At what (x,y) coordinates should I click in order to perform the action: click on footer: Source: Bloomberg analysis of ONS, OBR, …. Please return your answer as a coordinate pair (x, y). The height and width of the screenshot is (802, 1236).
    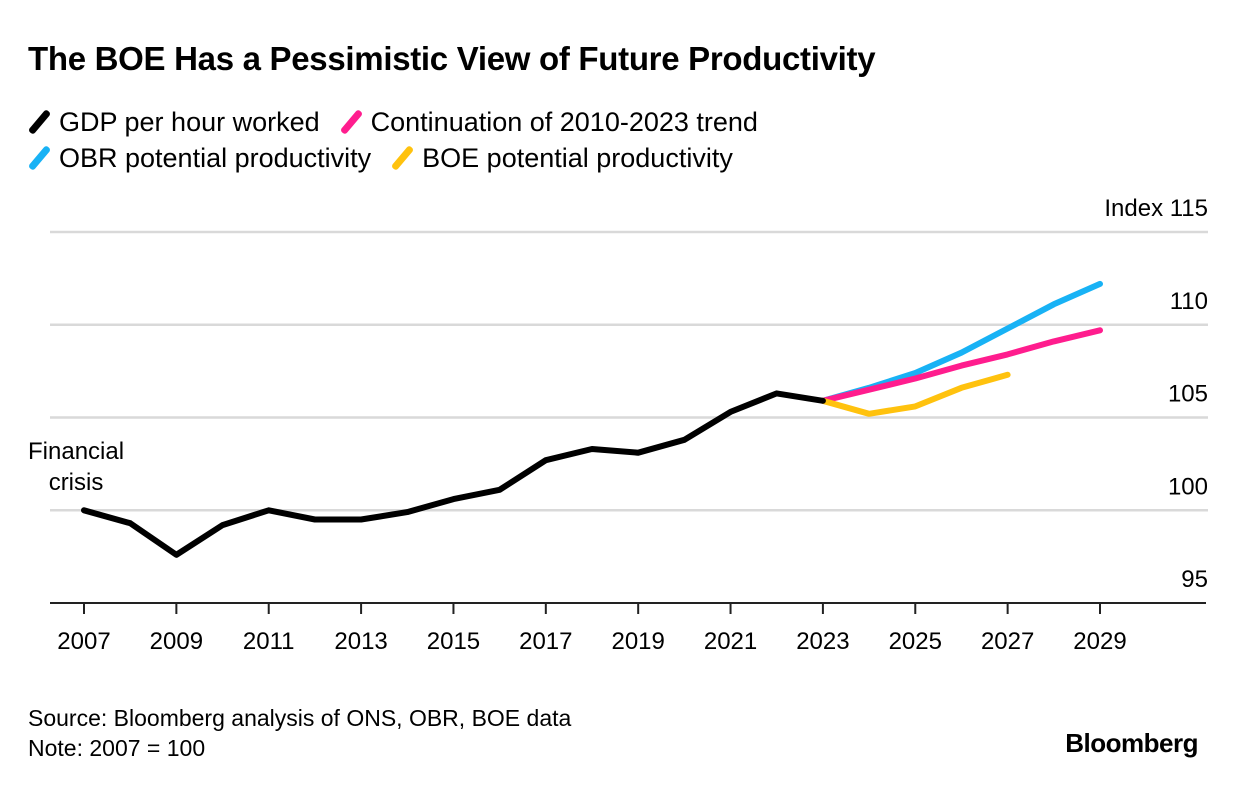
    Looking at the image, I should click on (299, 733).